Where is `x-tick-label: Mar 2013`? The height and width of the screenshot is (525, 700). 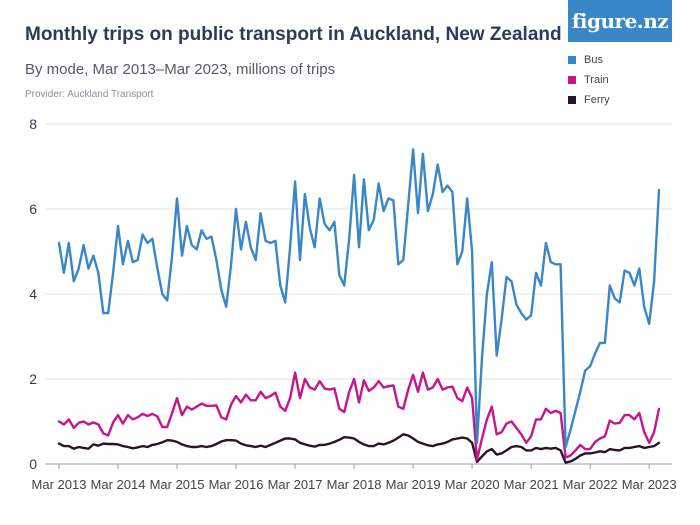 x-tick-label: Mar 2013 is located at coordinates (59, 484).